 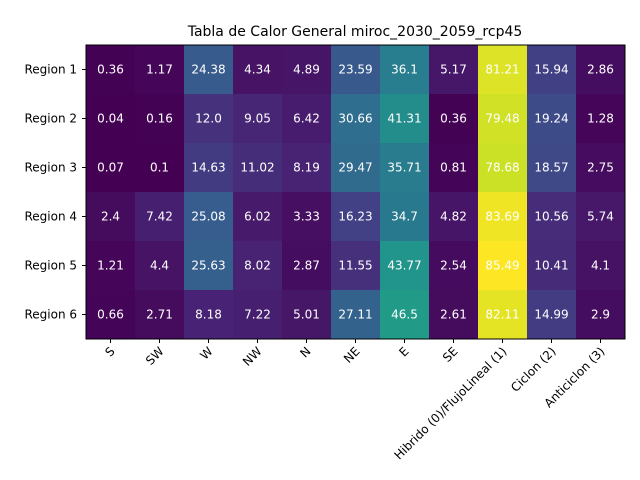 I want to click on heatmap-cell-value: 14.63, so click(x=208, y=168).